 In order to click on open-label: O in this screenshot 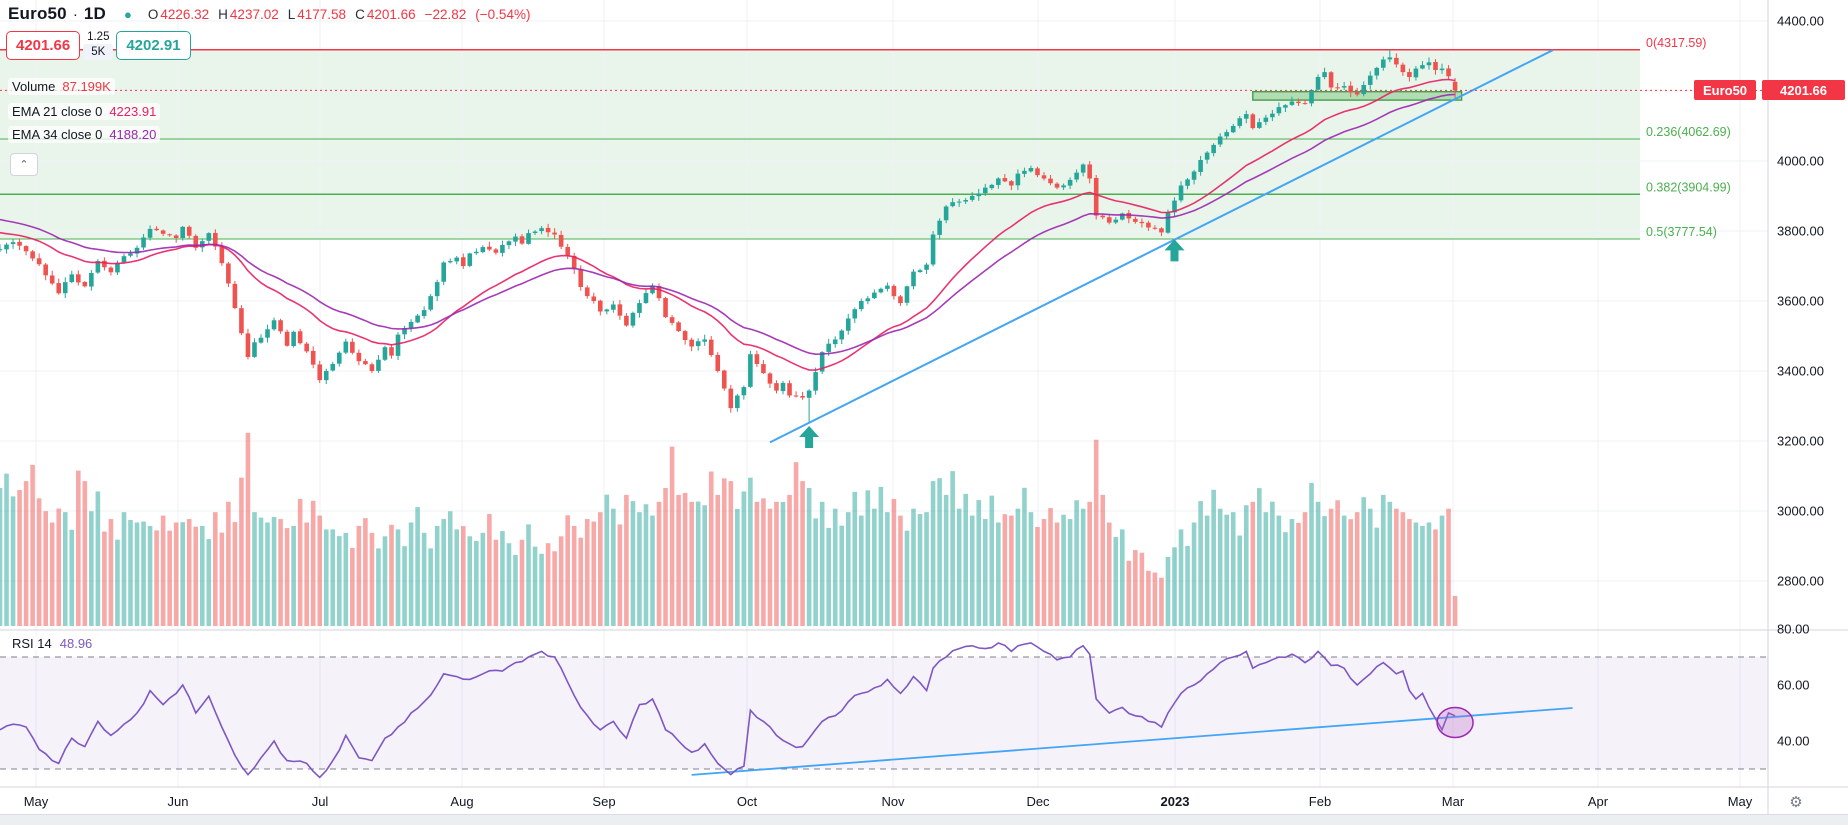, I will do `click(153, 14)`.